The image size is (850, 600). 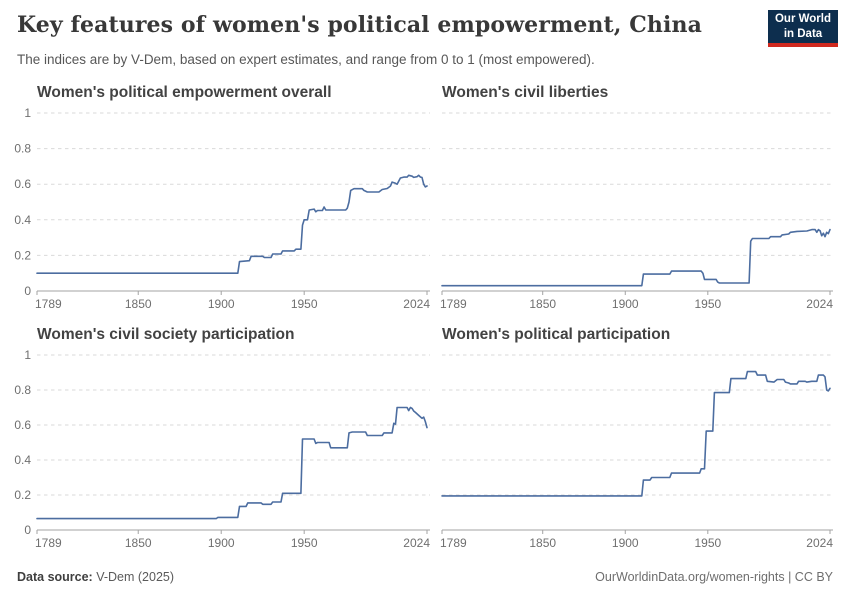 What do you see at coordinates (714, 577) in the screenshot?
I see `credit-link: OurWorldinData.org/women-rights | CC BY` at bounding box center [714, 577].